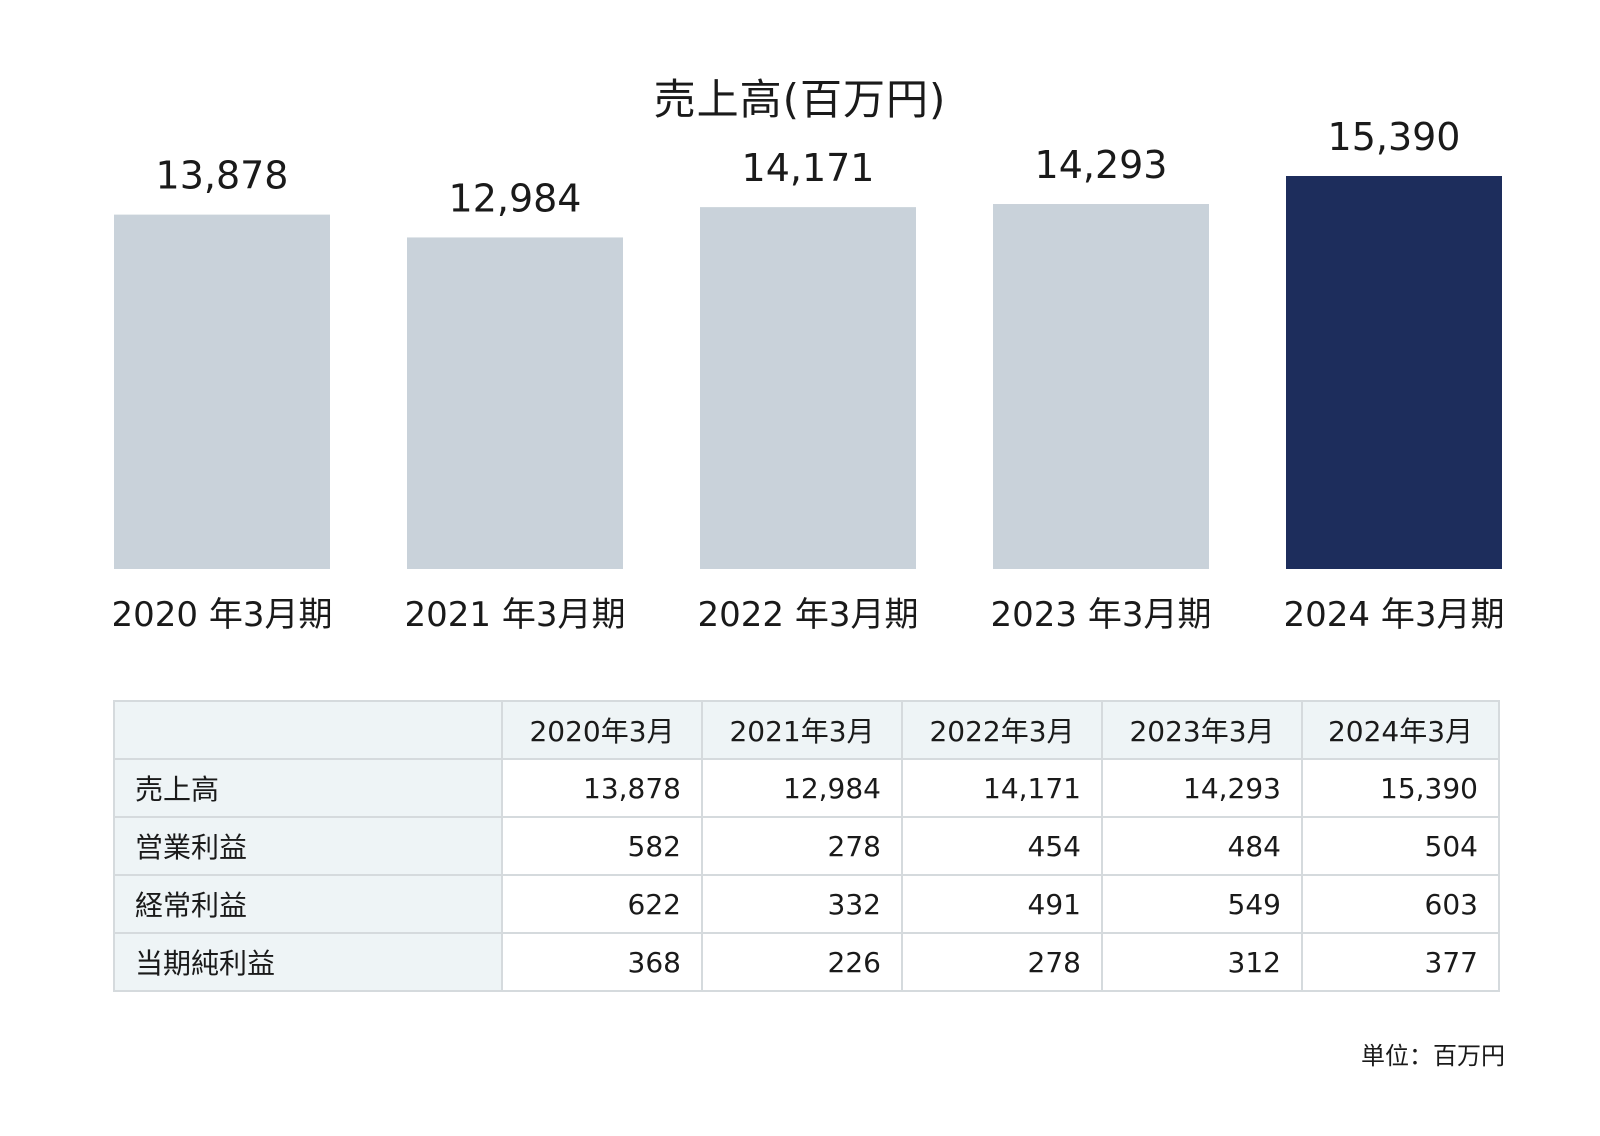 This screenshot has height=1136, width=1600. What do you see at coordinates (1433, 1056) in the screenshot?
I see `unit-note: 単位：百万円` at bounding box center [1433, 1056].